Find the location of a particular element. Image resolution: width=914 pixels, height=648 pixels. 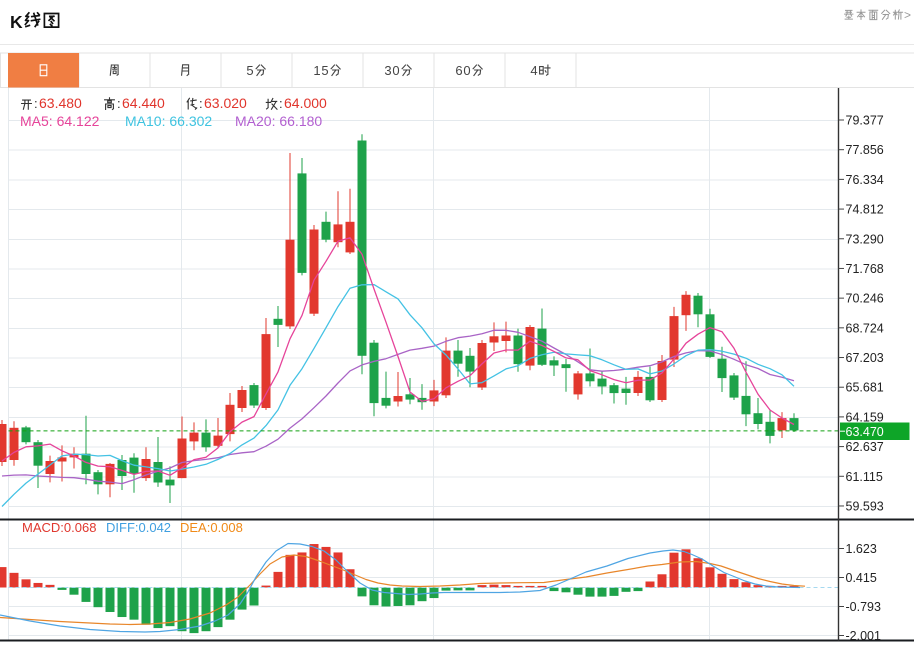

svg-text: DIFF:0.042 is located at coordinates (138, 527).